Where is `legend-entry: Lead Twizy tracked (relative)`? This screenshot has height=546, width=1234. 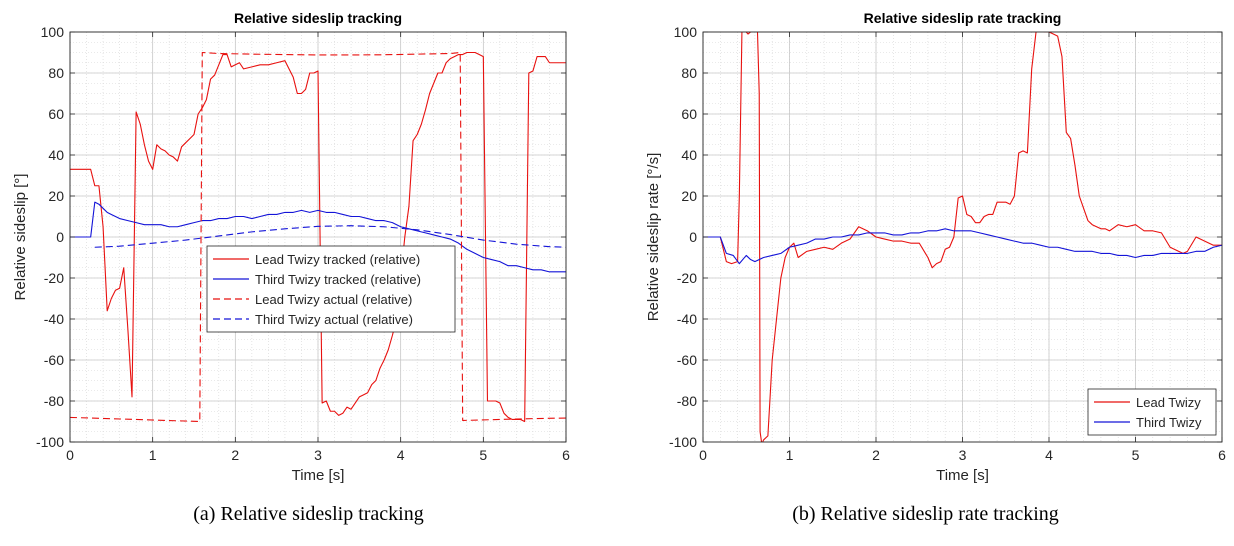 legend-entry: Lead Twizy tracked (relative) is located at coordinates (337, 259).